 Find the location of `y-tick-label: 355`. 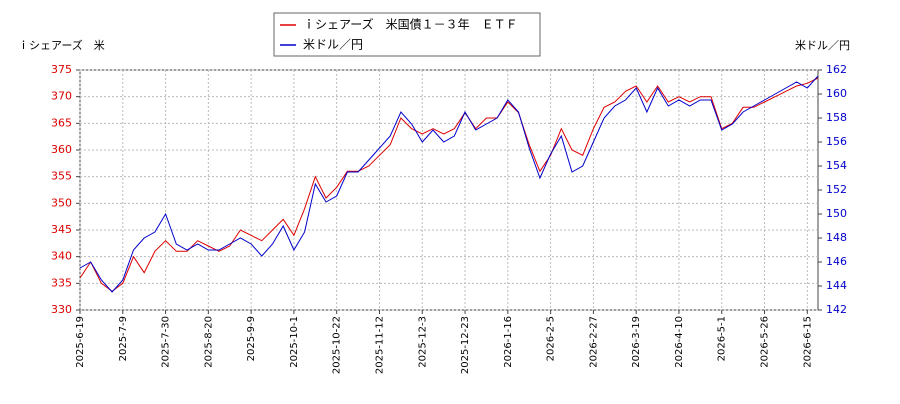

y-tick-label: 355 is located at coordinates (61, 176).